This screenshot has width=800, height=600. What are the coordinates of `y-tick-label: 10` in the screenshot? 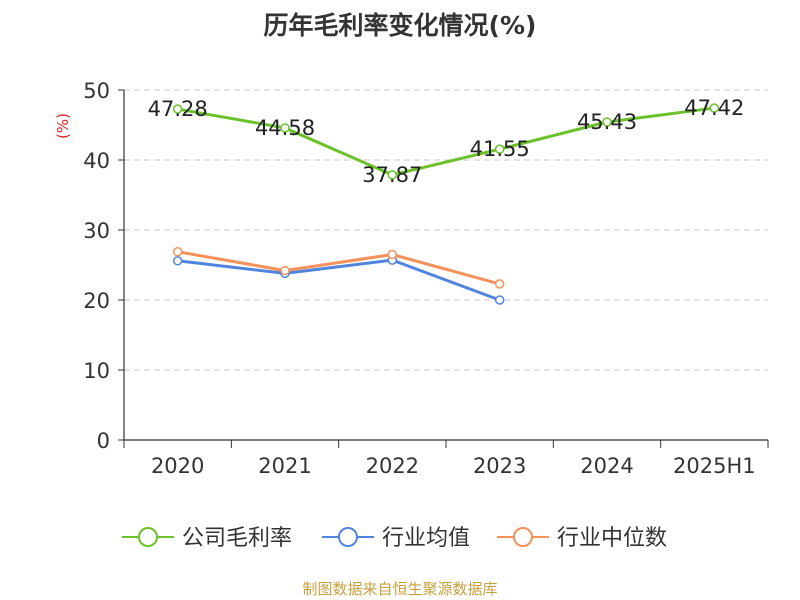 It's located at (96, 371).